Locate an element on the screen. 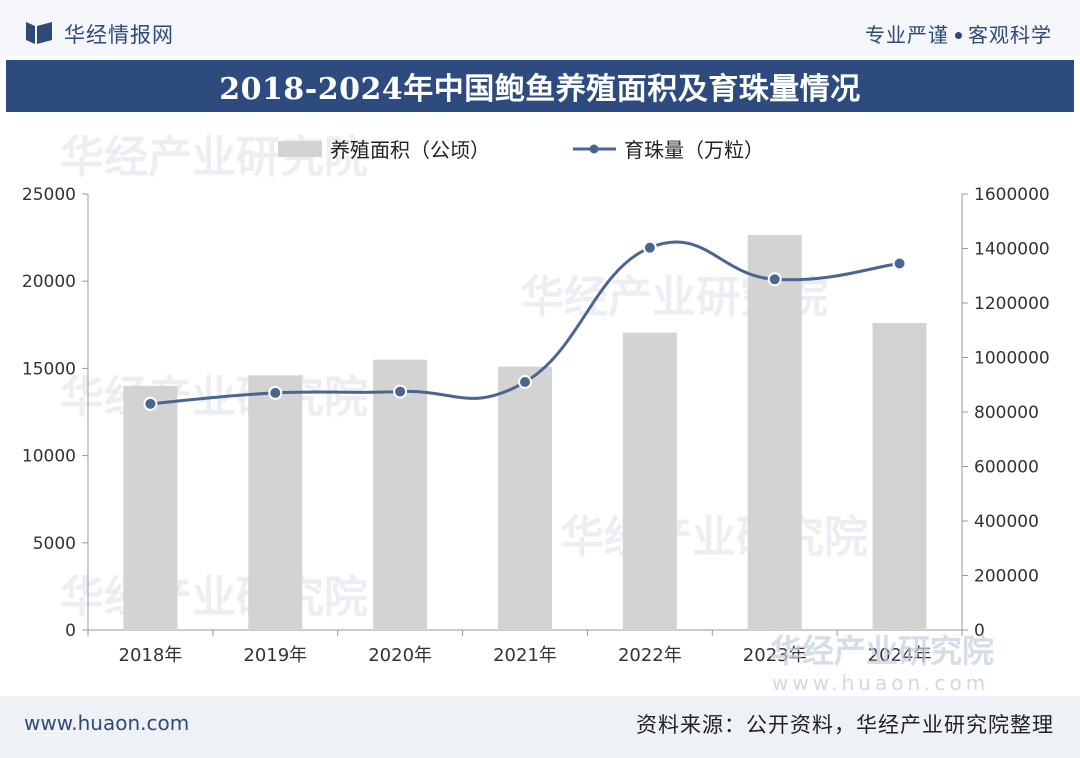 The image size is (1080, 758). right-tick-label: 1200000 is located at coordinates (1012, 304).